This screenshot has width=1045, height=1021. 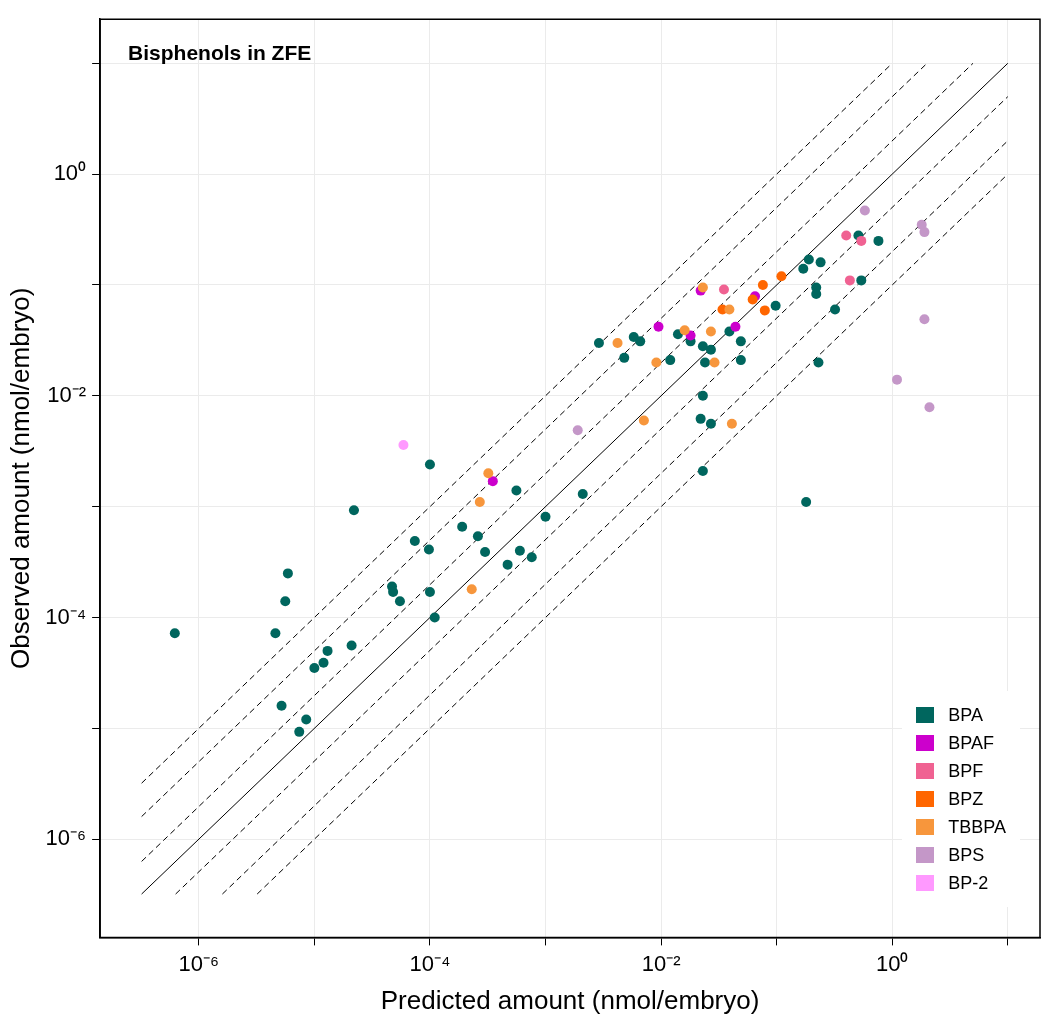 I want to click on y-tick-label: 10⁰, so click(x=70, y=173).